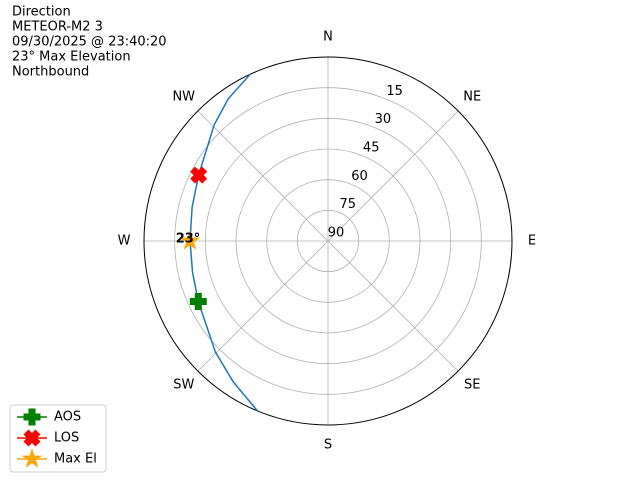 This screenshot has height=480, width=640. Describe the element at coordinates (336, 233) in the screenshot. I see `r-tick-label: 90` at that location.